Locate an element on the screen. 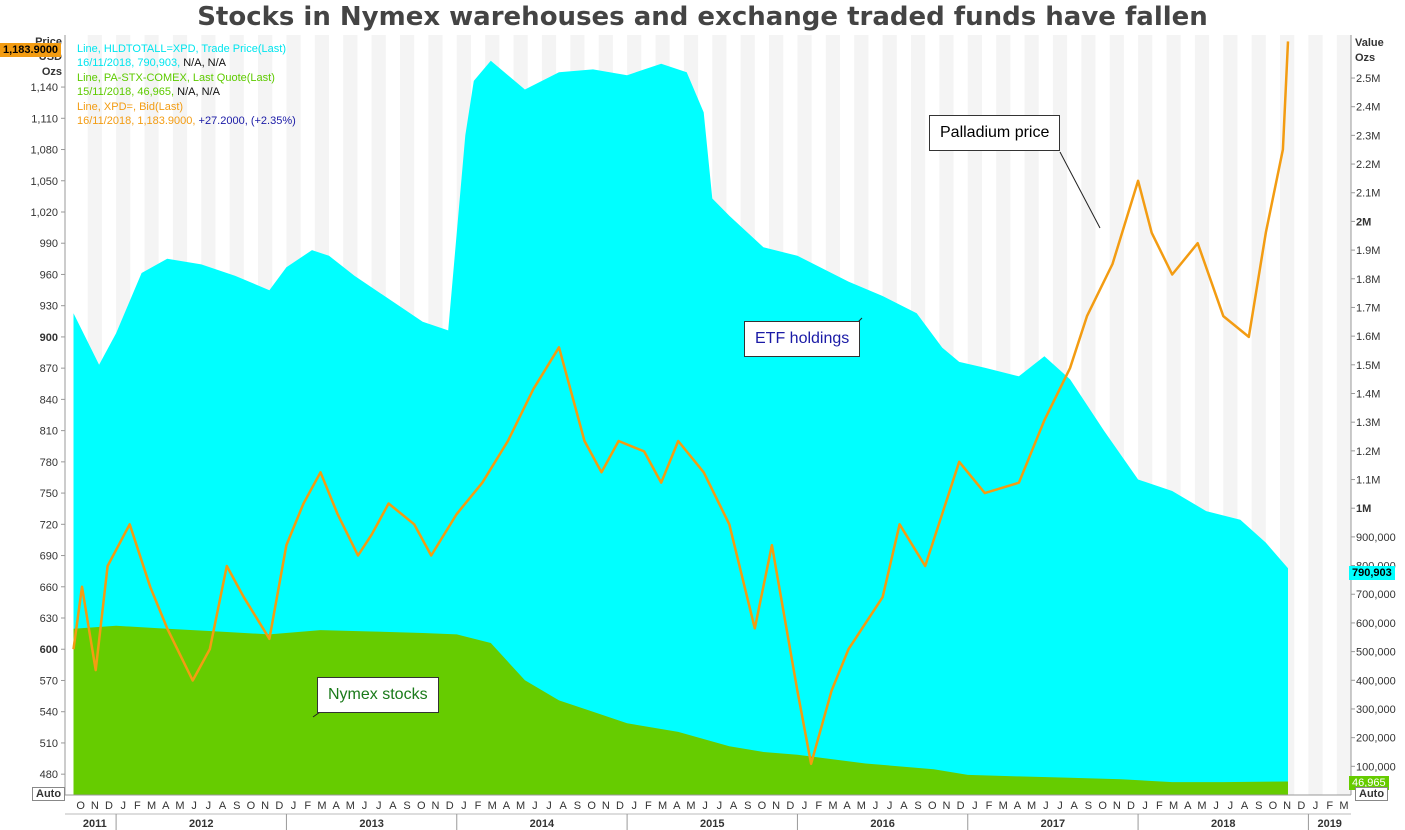 The width and height of the screenshot is (1405, 830). x-year-label: 2017 is located at coordinates (1053, 824).